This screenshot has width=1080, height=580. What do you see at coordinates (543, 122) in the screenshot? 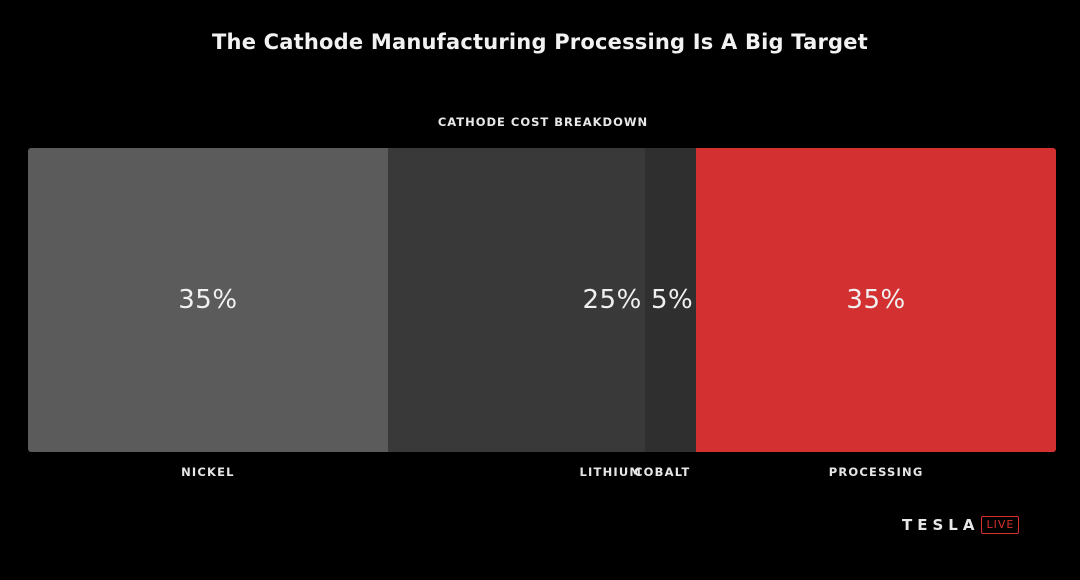
I see `chart-title: CATHODE COST BREAKDOWN` at bounding box center [543, 122].